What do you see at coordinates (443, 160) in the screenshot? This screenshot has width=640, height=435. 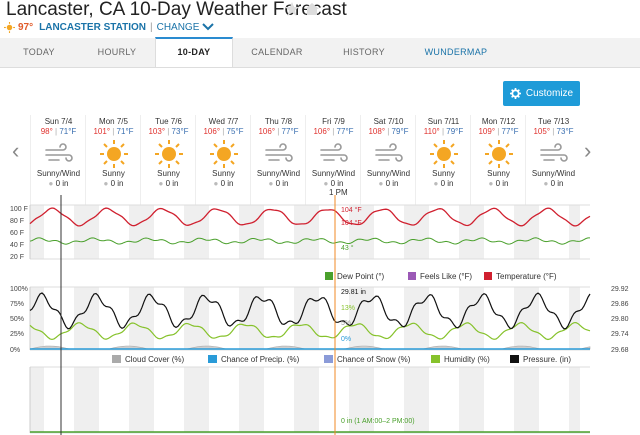 I see `day-card: Sun 7/11 110° | 79°F Sunny ● 0 in` at bounding box center [443, 160].